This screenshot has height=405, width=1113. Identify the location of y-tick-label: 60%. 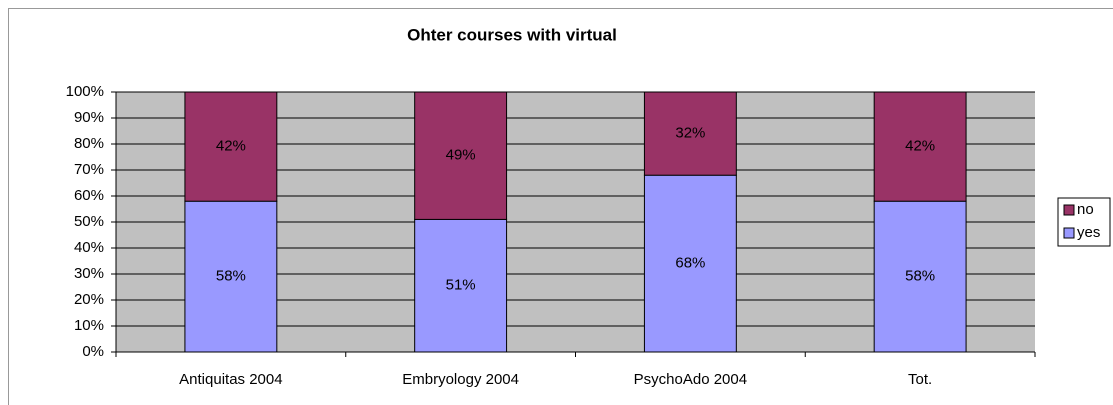
(89, 195).